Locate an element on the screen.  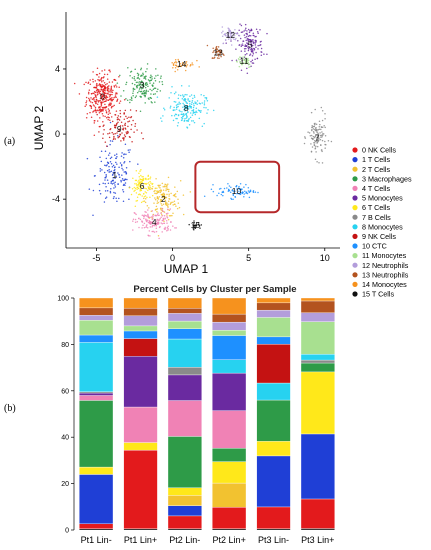
bar-y-tick-label: 20 is located at coordinates (65, 484).